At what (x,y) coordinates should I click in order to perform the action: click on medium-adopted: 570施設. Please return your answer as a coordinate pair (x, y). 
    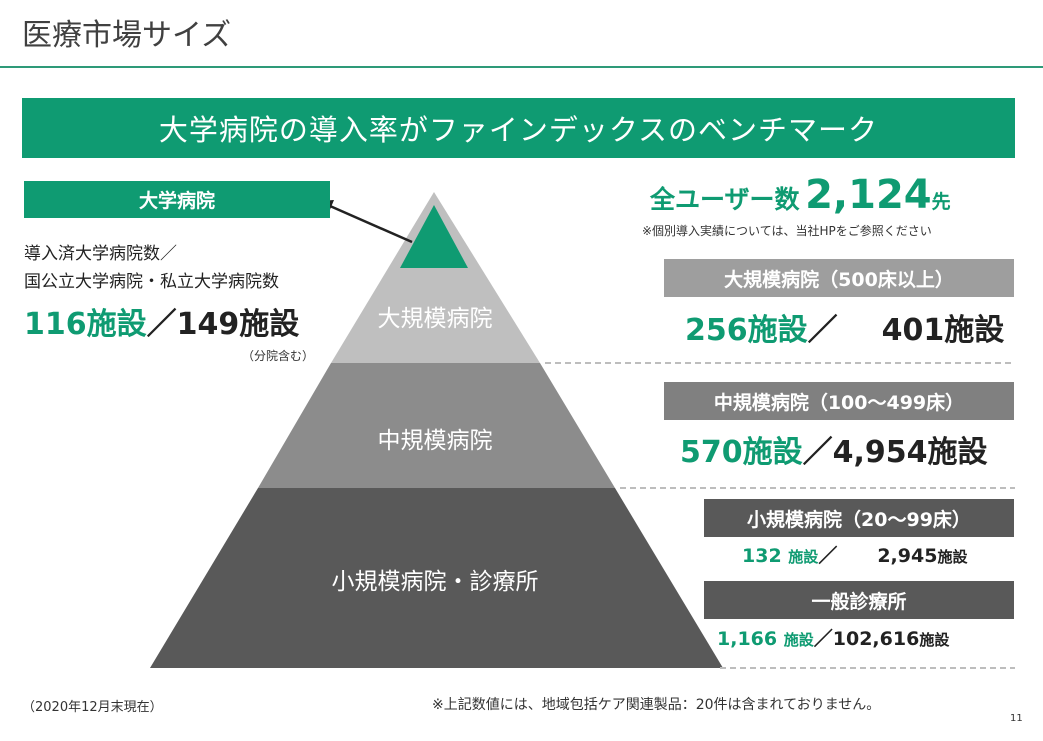
    Looking at the image, I should click on (741, 452).